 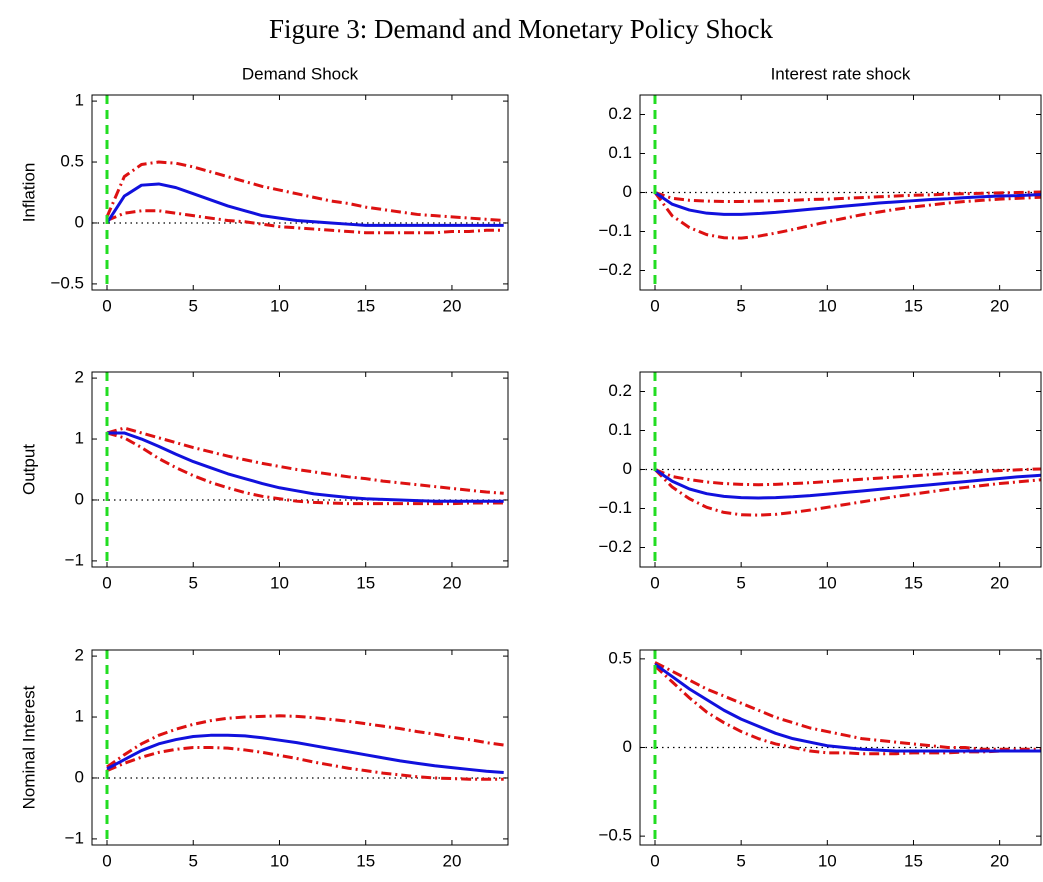 I want to click on subplot: 0 5 10 15 20 −0.5 0 0.5, so click(x=820, y=759).